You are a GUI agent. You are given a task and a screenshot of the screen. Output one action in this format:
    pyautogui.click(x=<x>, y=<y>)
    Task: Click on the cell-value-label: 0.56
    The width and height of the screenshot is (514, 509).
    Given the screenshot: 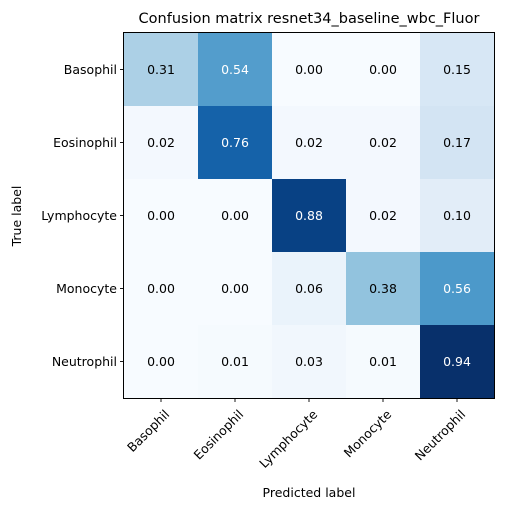 What is the action you would take?
    pyautogui.click(x=457, y=288)
    